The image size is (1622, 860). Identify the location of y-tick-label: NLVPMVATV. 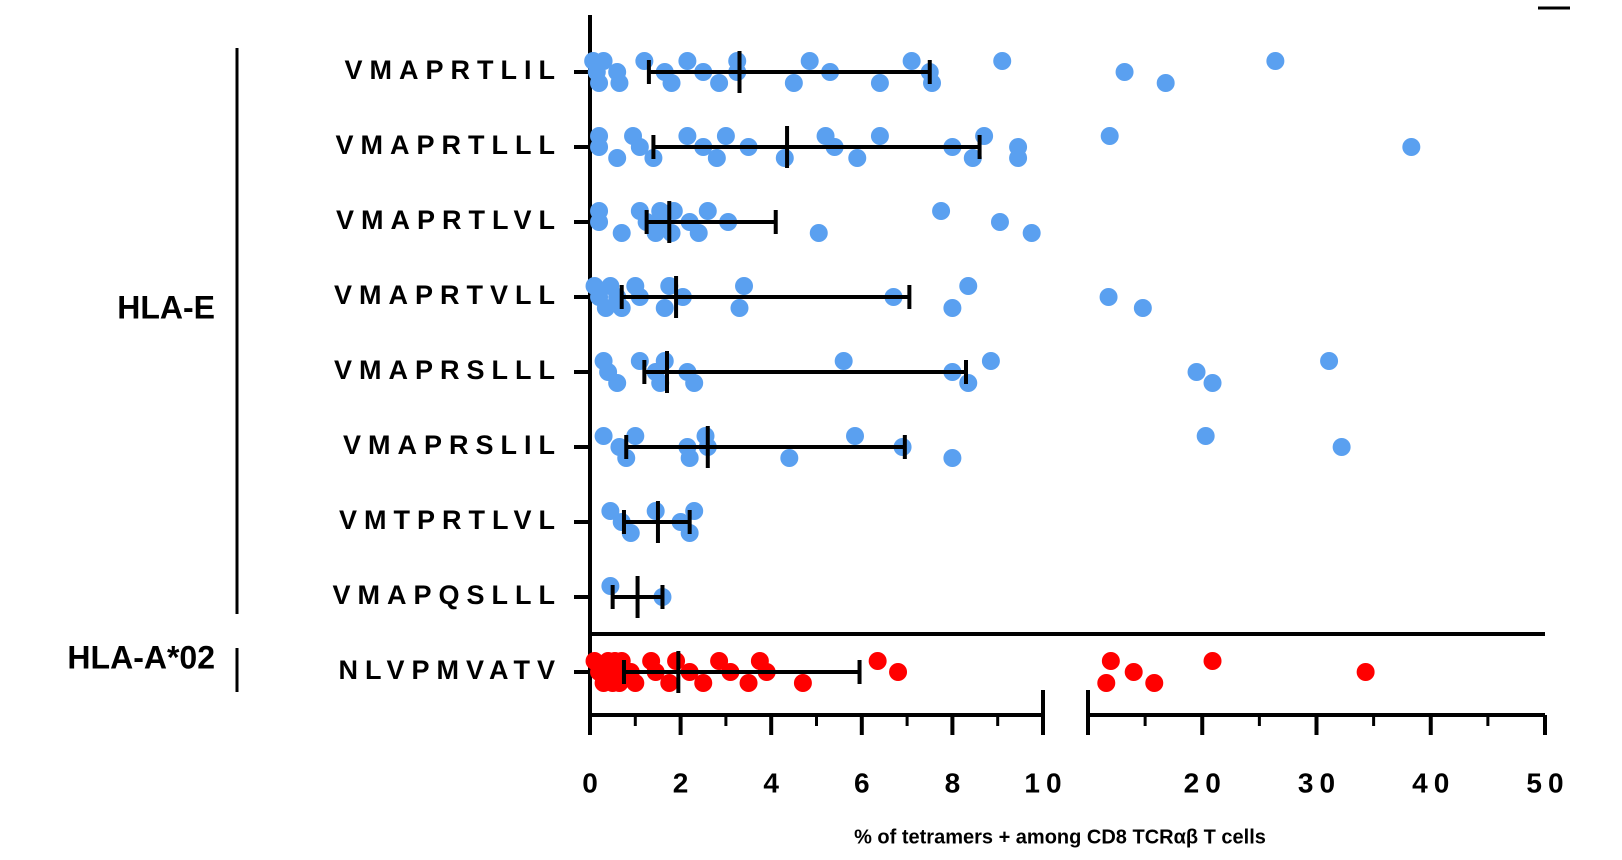
(451, 670).